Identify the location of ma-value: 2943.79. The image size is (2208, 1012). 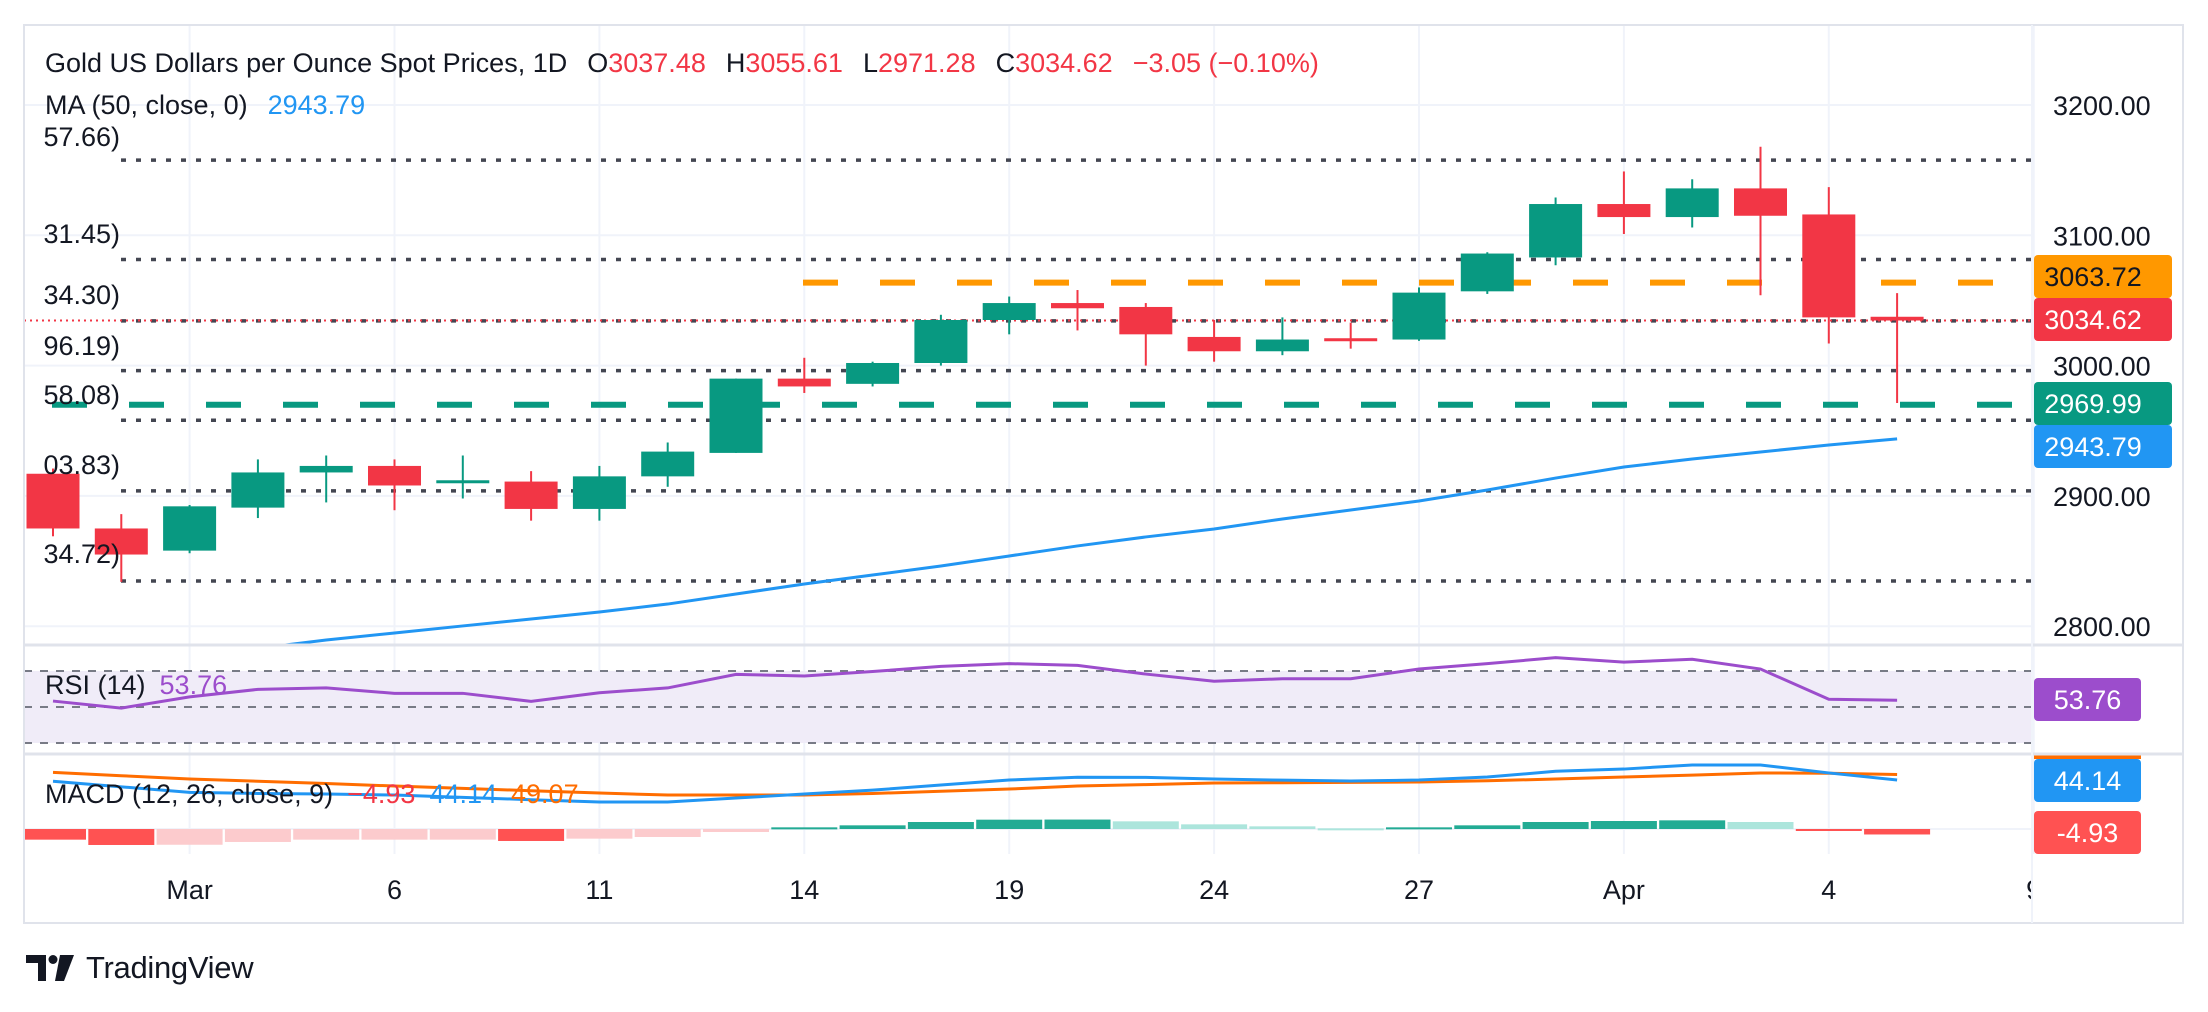
(316, 104).